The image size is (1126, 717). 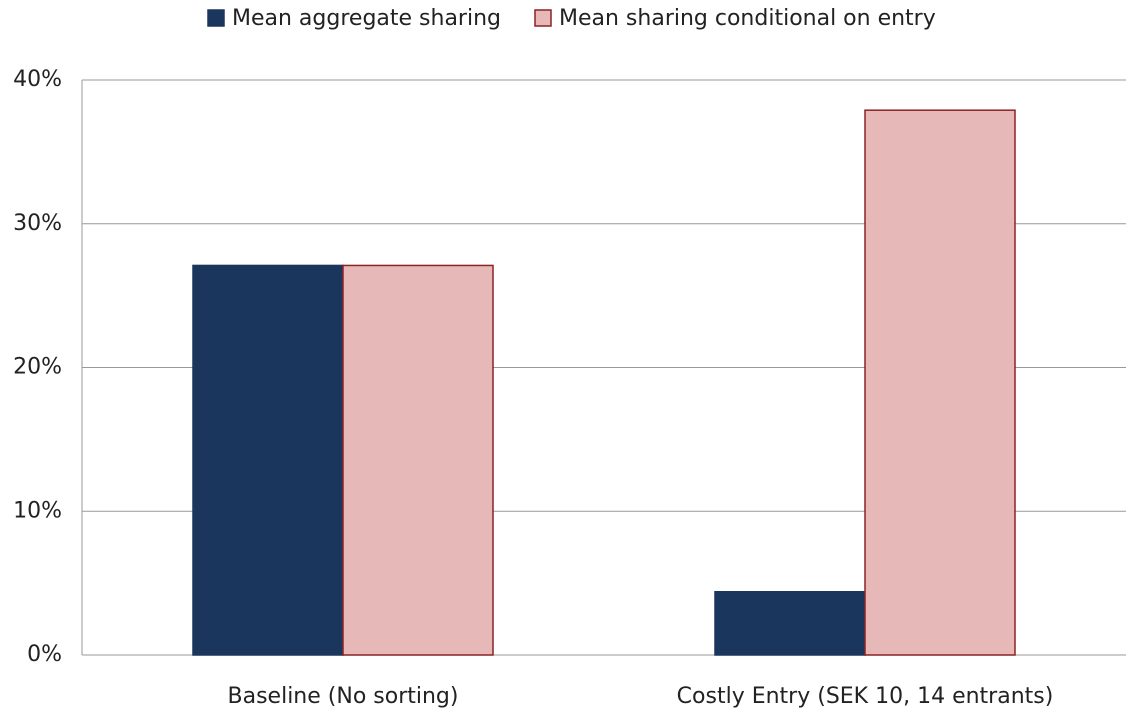 I want to click on legend-label: Mean aggregate sharing, so click(x=366, y=18).